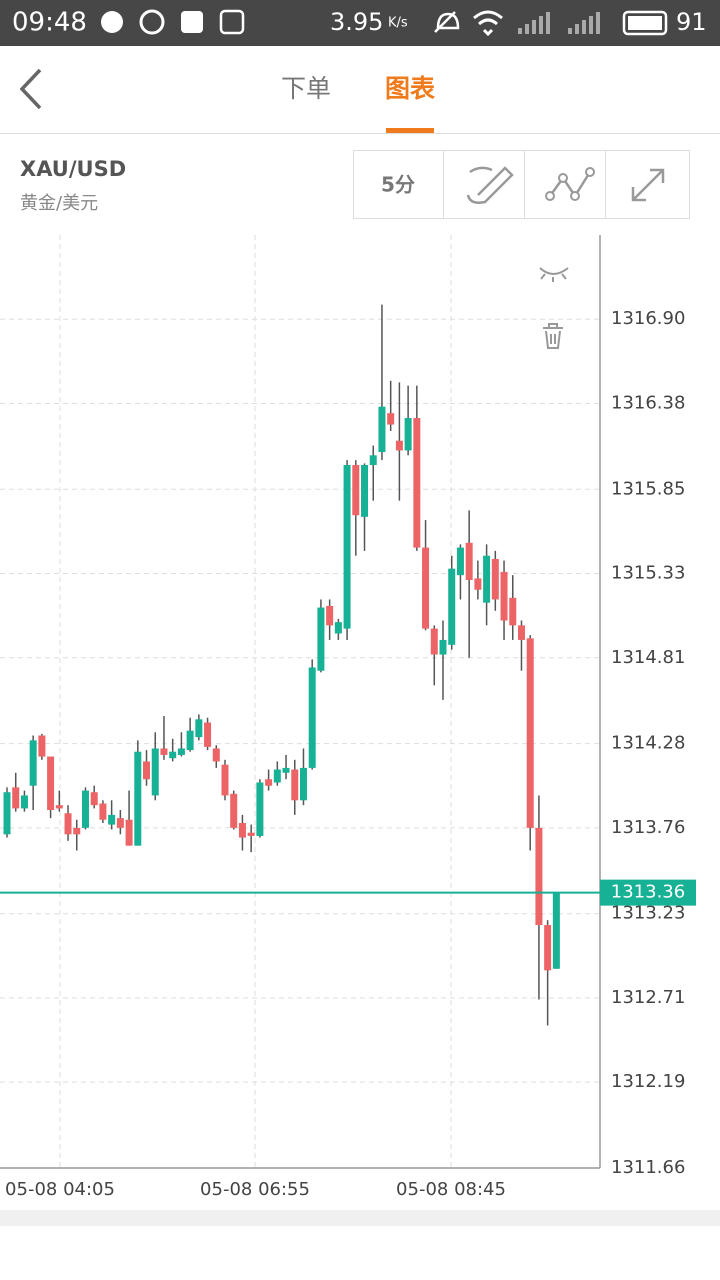 The height and width of the screenshot is (1280, 720). Describe the element at coordinates (73, 169) in the screenshot. I see `symbol: XAU/USD` at that location.